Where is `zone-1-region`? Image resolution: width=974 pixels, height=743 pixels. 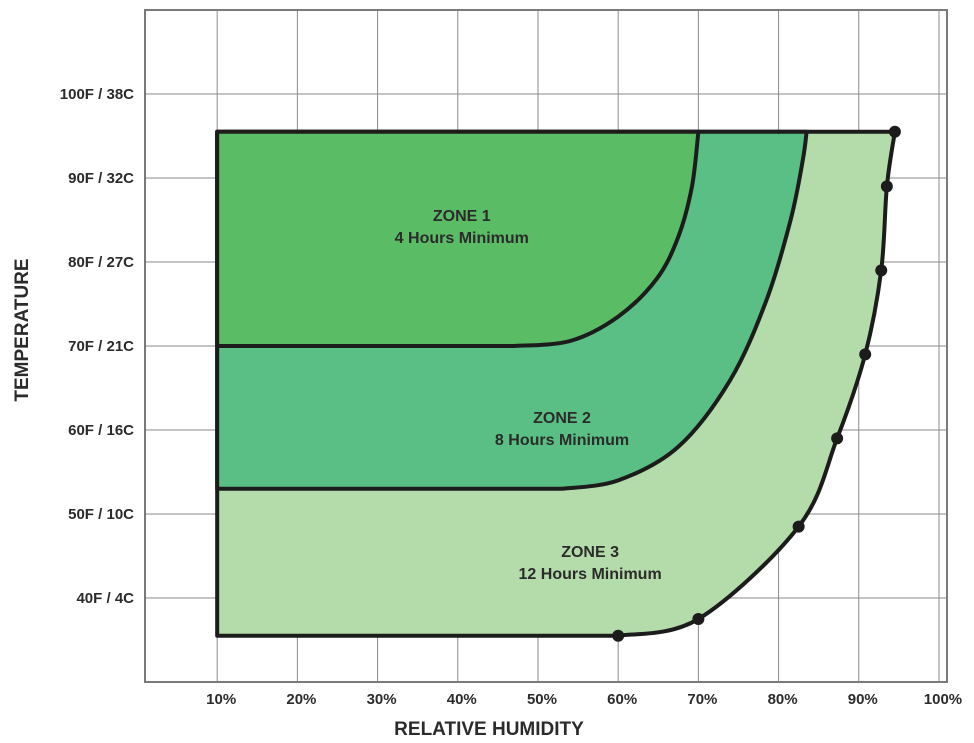 zone-1-region is located at coordinates (458, 238).